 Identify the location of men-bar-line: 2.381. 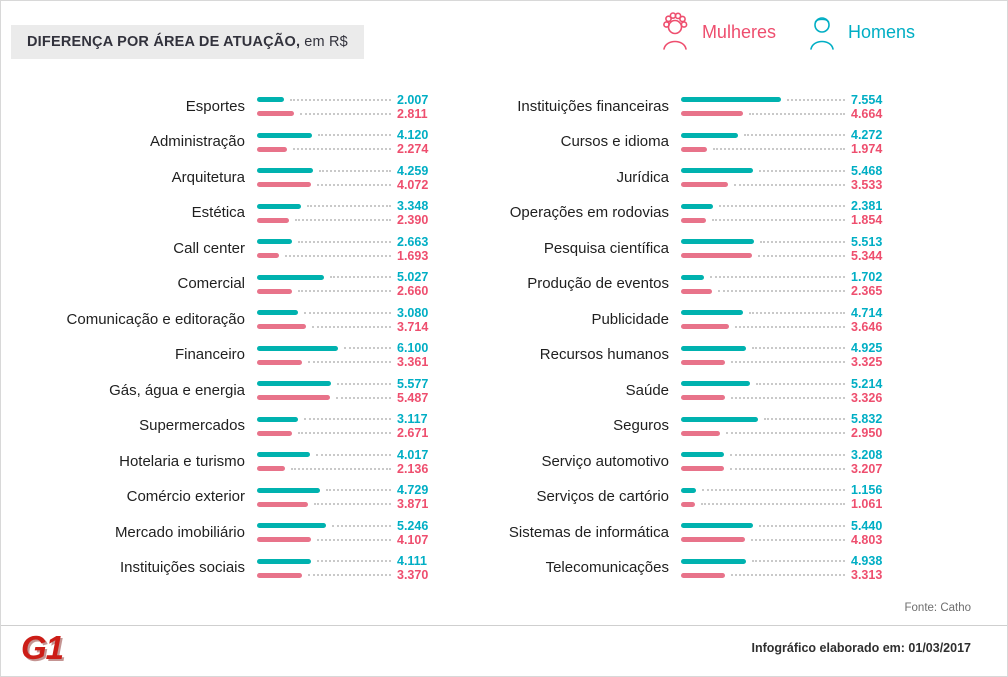
(786, 206).